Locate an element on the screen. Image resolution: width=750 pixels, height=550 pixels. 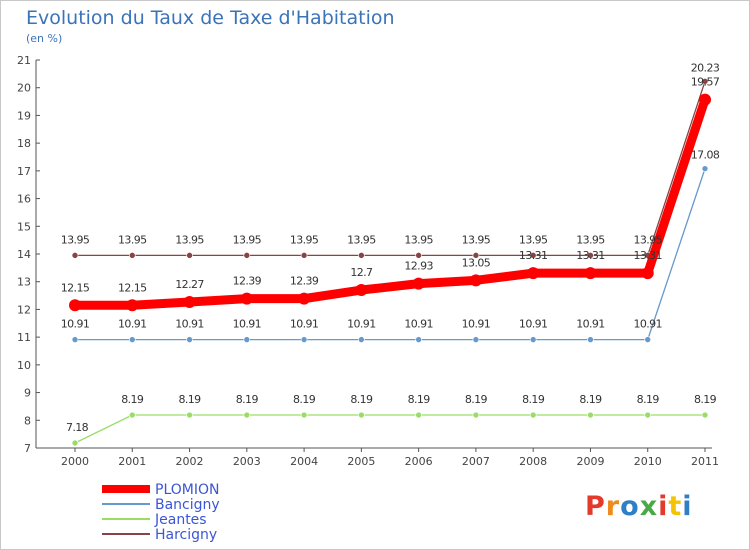
logo-letter: o is located at coordinates (630, 506).